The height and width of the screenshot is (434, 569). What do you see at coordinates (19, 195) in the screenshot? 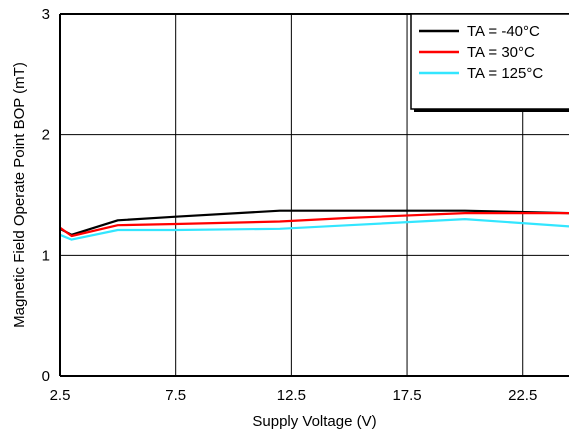
I see `y-axis-label: Magnetic Field Operate Point BOP (mT)` at bounding box center [19, 195].